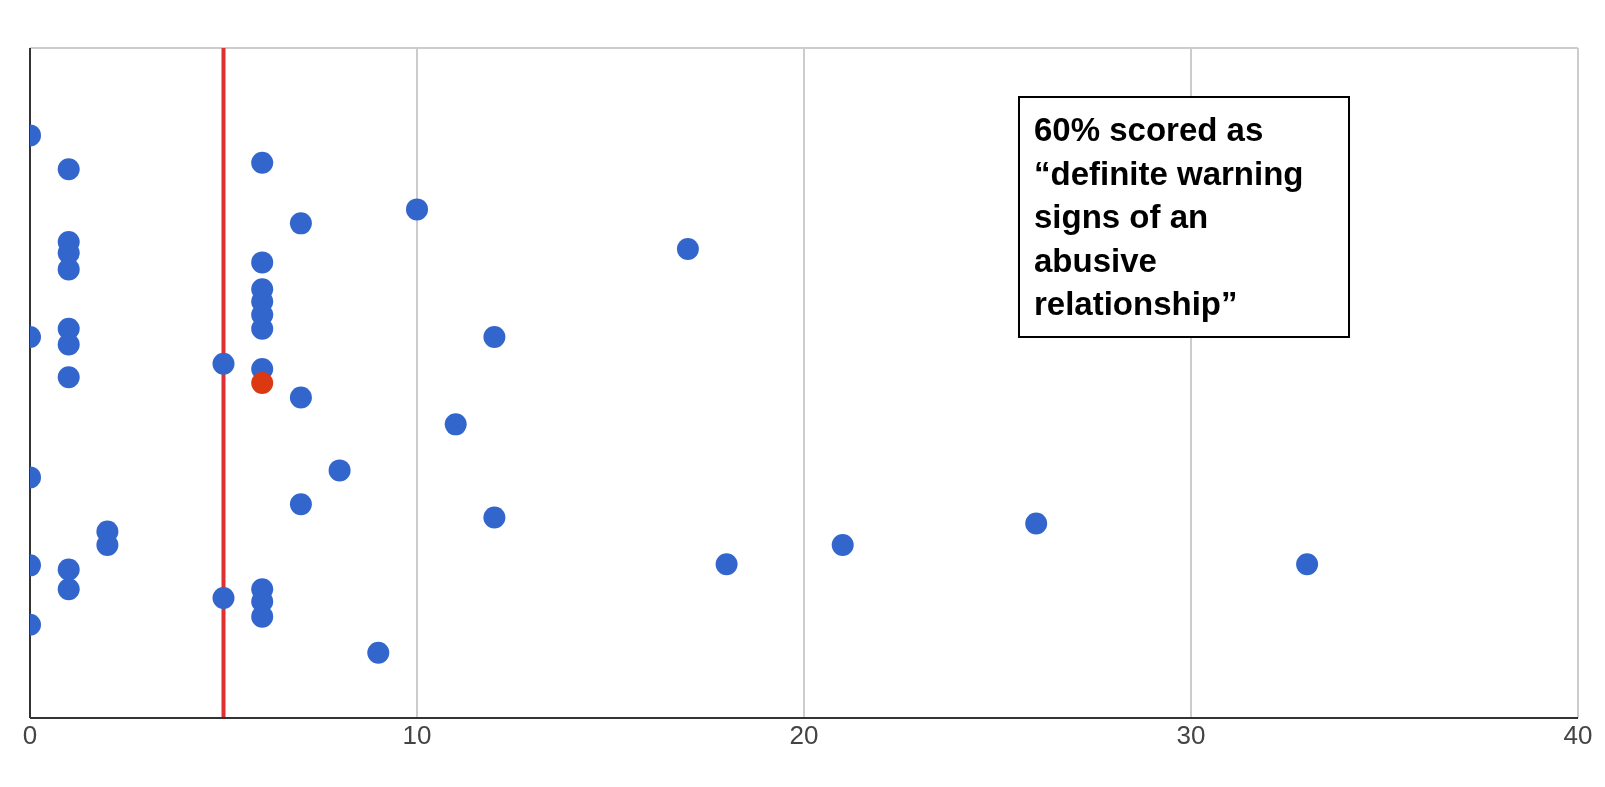 This screenshot has width=1605, height=787. Describe the element at coordinates (30, 735) in the screenshot. I see `x-tick-label: 0` at that location.